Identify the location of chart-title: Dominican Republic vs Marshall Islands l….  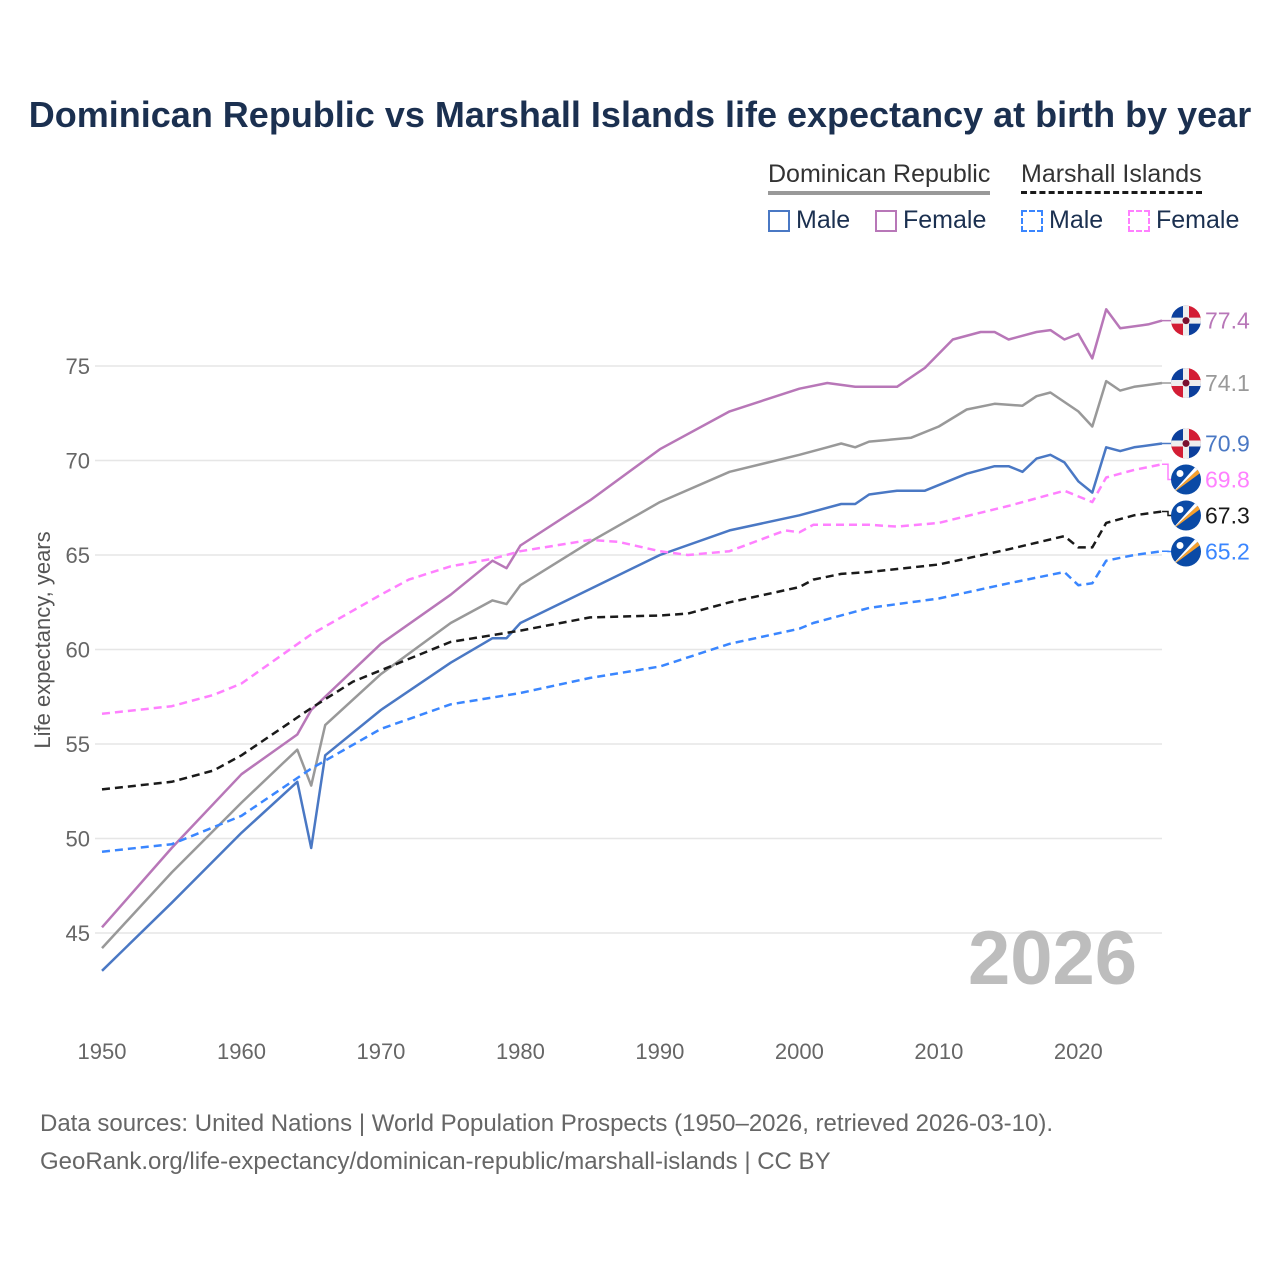
(640, 114).